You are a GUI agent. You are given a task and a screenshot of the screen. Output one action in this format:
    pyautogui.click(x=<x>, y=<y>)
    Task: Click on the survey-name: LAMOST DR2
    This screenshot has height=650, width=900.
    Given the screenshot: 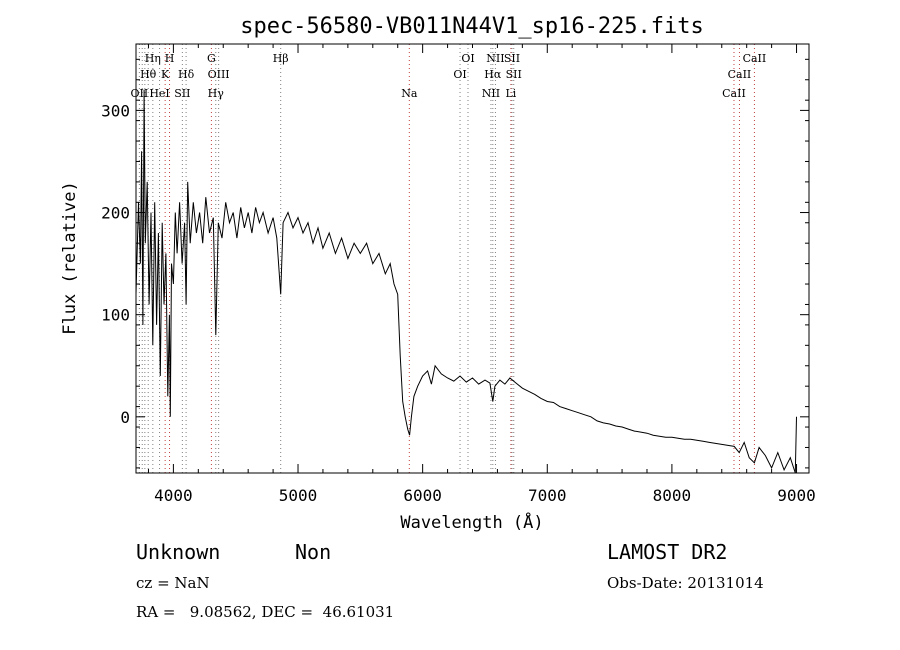 What is the action you would take?
    pyautogui.click(x=667, y=552)
    